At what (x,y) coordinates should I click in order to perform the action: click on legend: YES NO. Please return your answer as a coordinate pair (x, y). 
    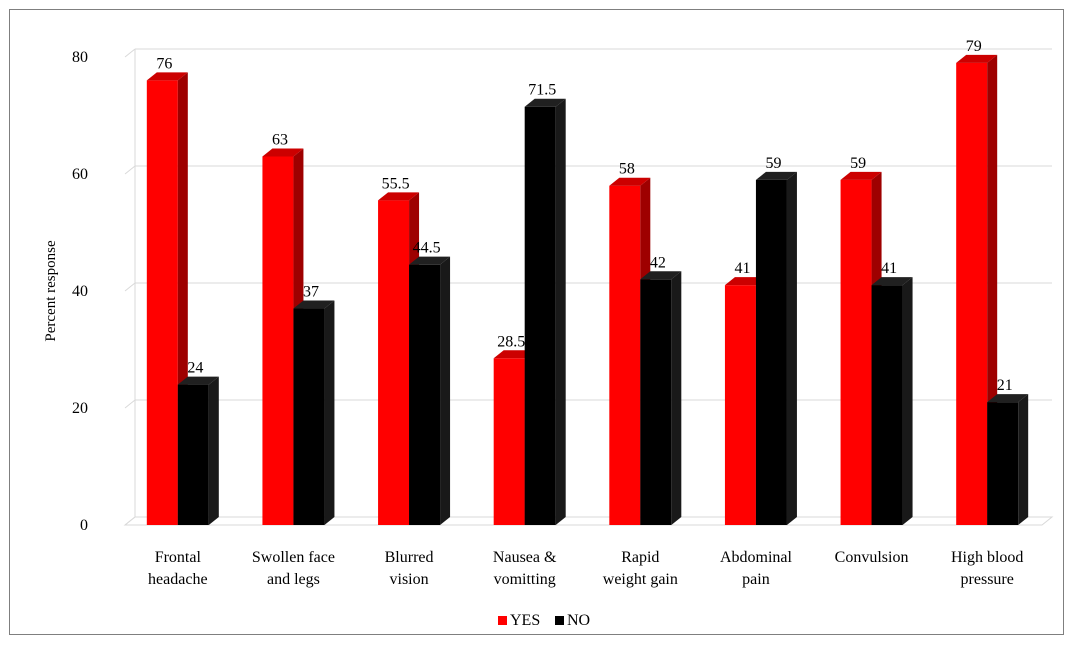
    Looking at the image, I should click on (544, 620).